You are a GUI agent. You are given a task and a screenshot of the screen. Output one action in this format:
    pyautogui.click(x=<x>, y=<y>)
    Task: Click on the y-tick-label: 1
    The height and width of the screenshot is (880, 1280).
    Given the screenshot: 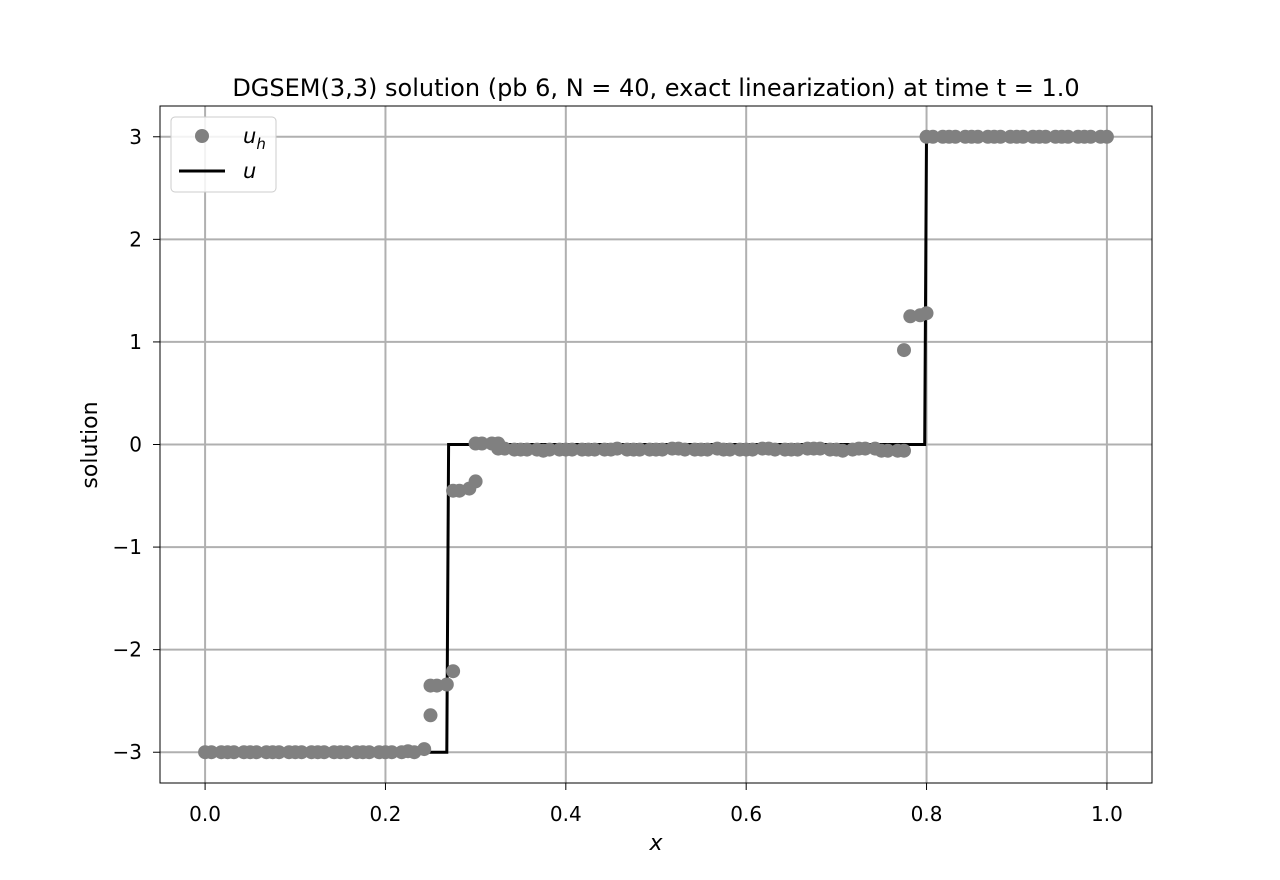 What is the action you would take?
    pyautogui.click(x=135, y=342)
    